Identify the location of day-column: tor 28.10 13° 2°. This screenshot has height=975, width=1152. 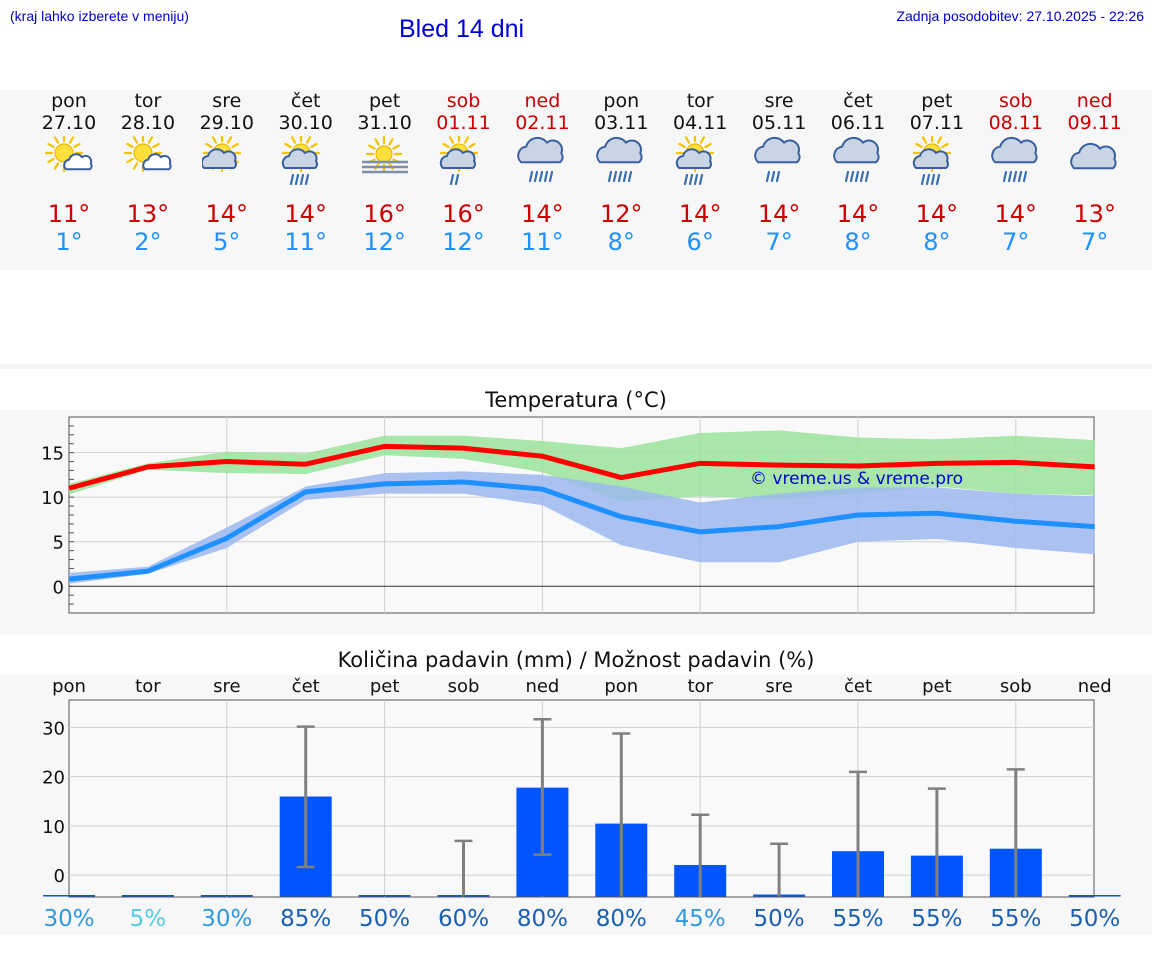
(148, 175).